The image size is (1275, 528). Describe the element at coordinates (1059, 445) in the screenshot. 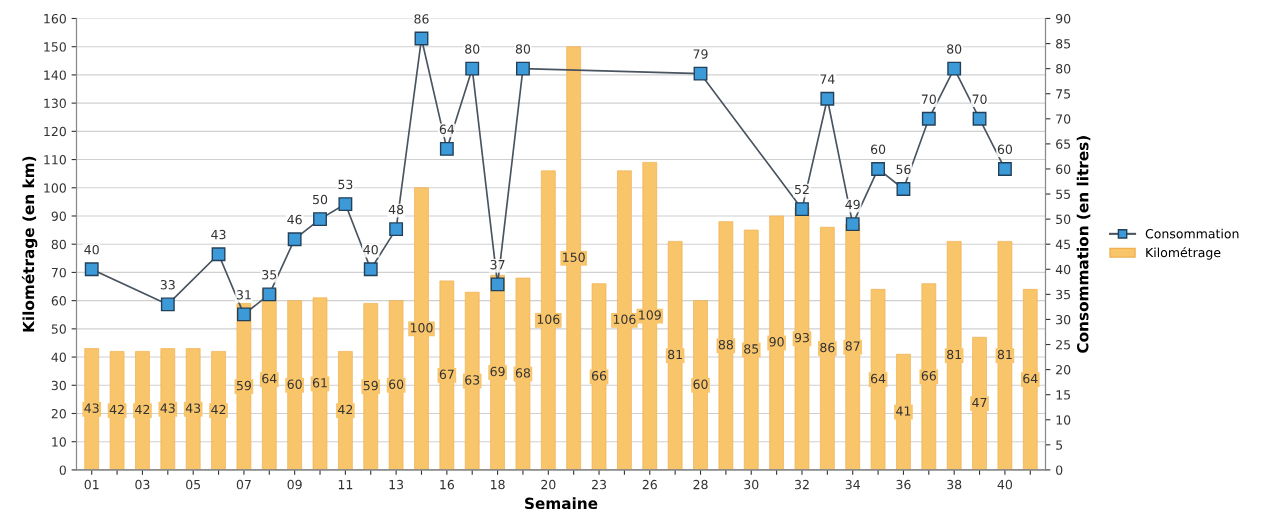

I see `y2-tick-label: 5` at that location.